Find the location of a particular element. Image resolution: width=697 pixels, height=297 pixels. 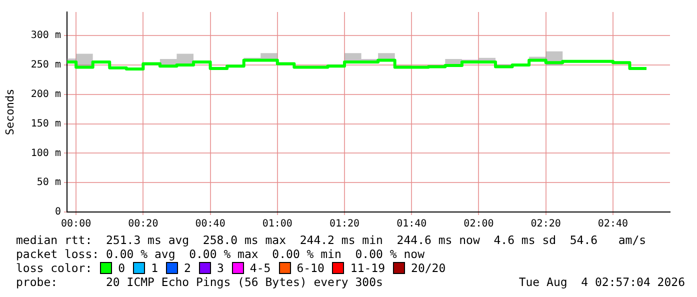

text: median rtt: 251.3 ms avg 258.0 ms max 244.2 ms min 244.6 ms now 4.6 ms sd 54.6 am/s is located at coordinates (332, 240).